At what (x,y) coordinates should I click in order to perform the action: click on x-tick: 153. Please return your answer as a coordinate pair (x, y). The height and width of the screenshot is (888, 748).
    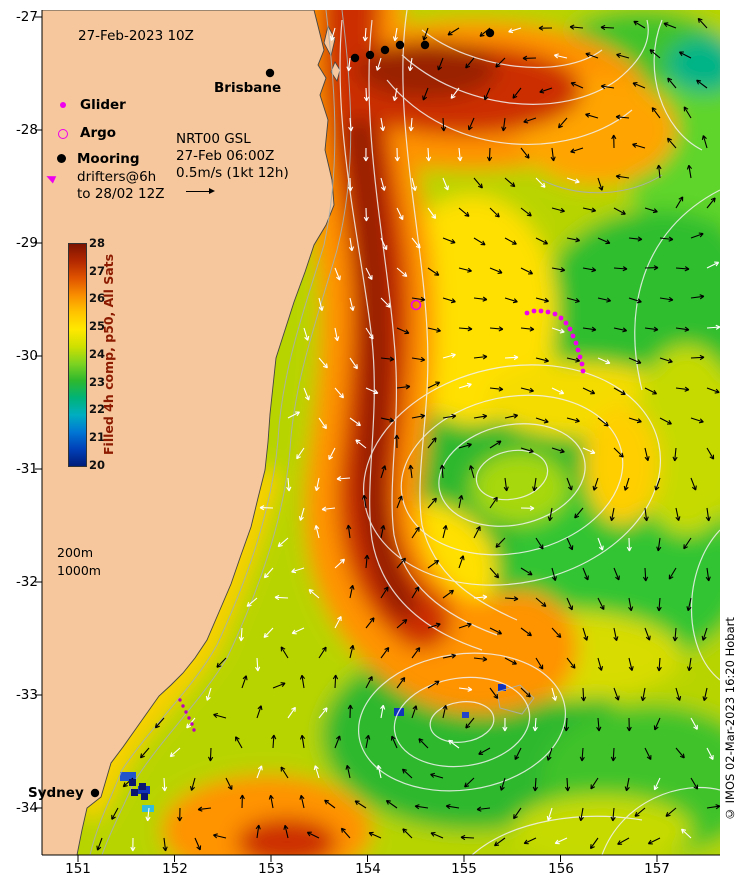
    Looking at the image, I should click on (271, 869).